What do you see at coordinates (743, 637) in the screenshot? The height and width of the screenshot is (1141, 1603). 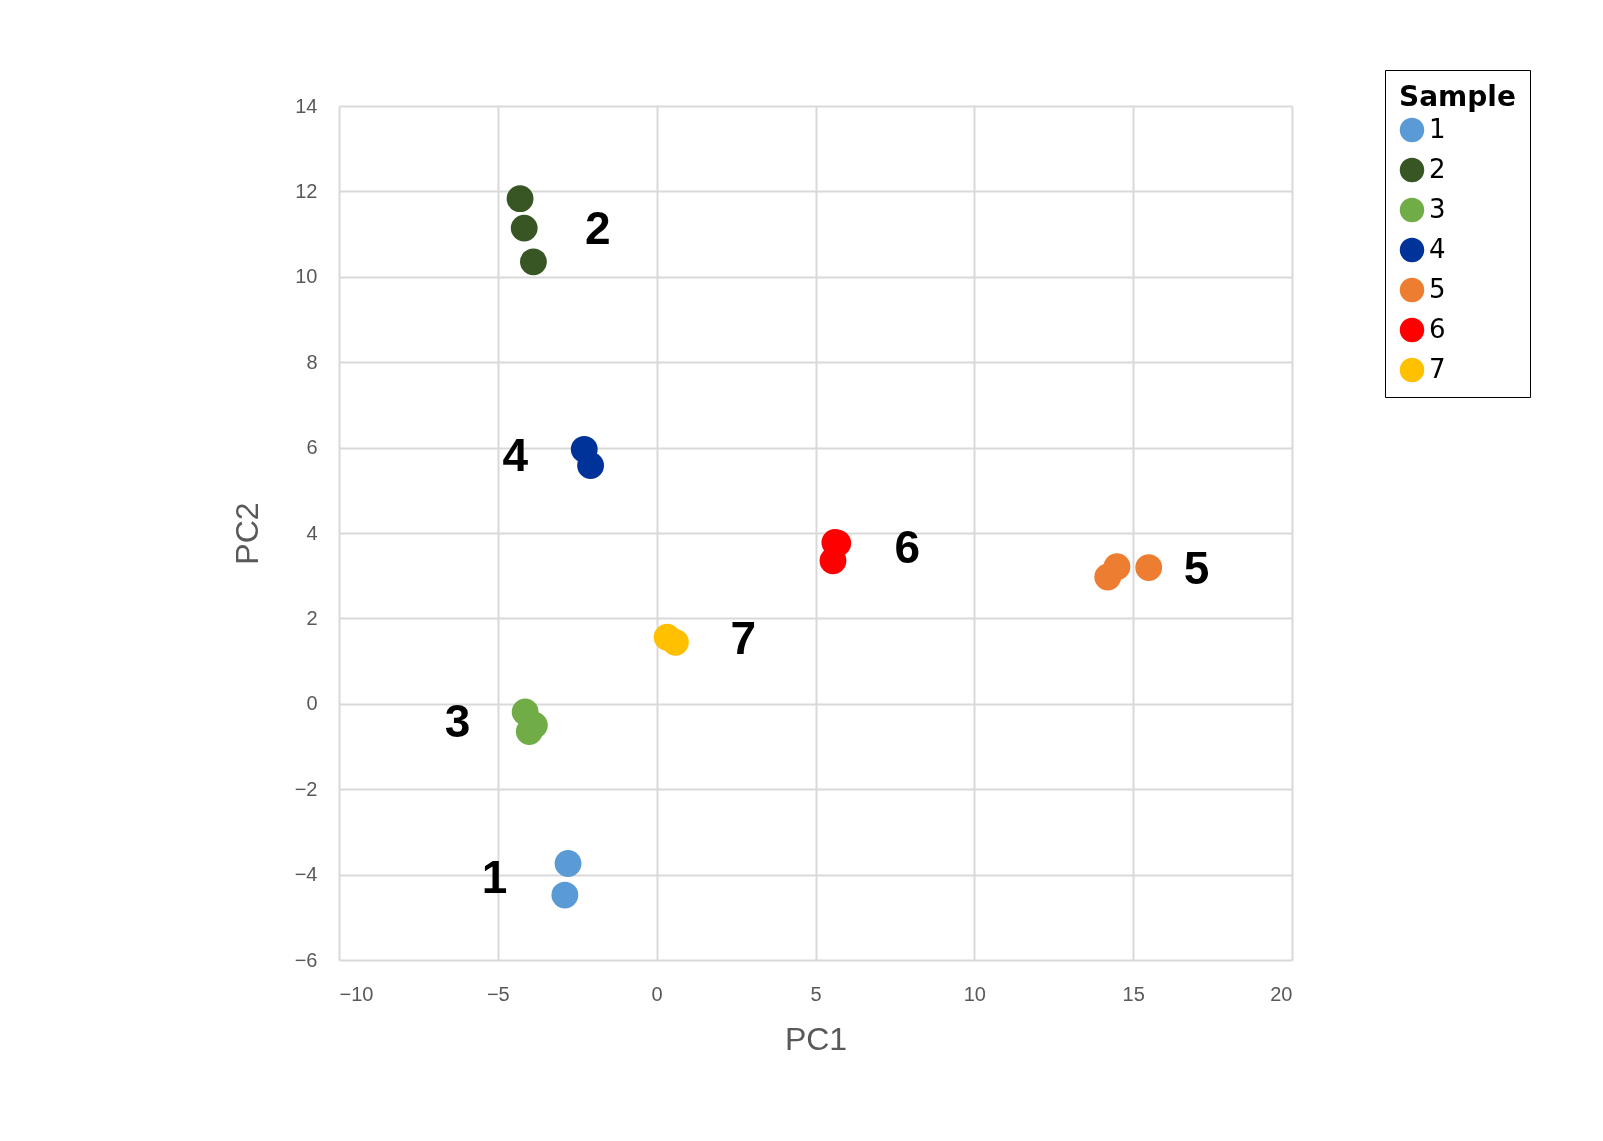 I see `text: 7` at bounding box center [743, 637].